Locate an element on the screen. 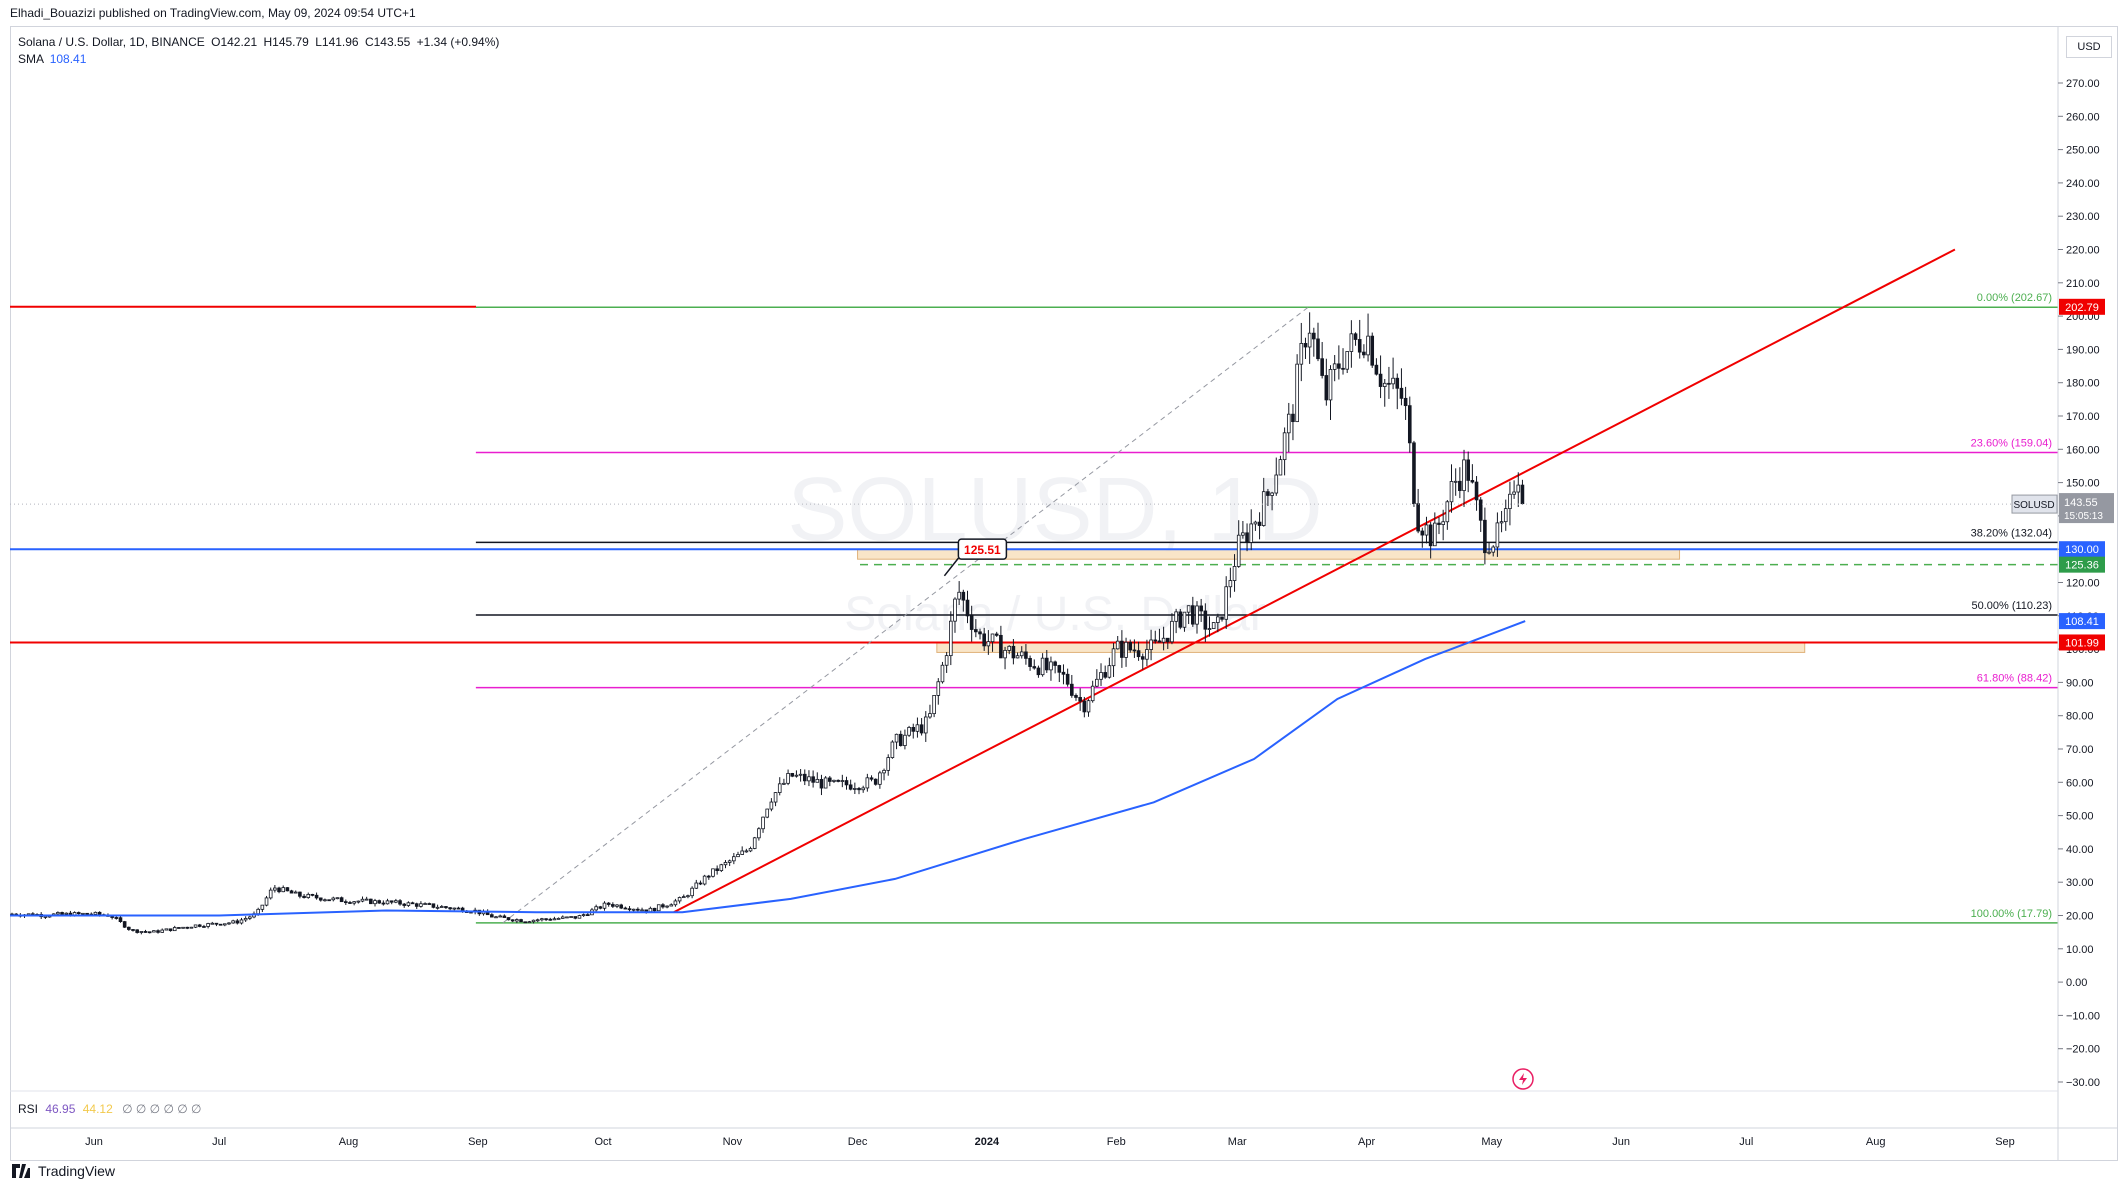 This screenshot has width=2128, height=1189. price-tag-label: 101.99 is located at coordinates (2082, 643).